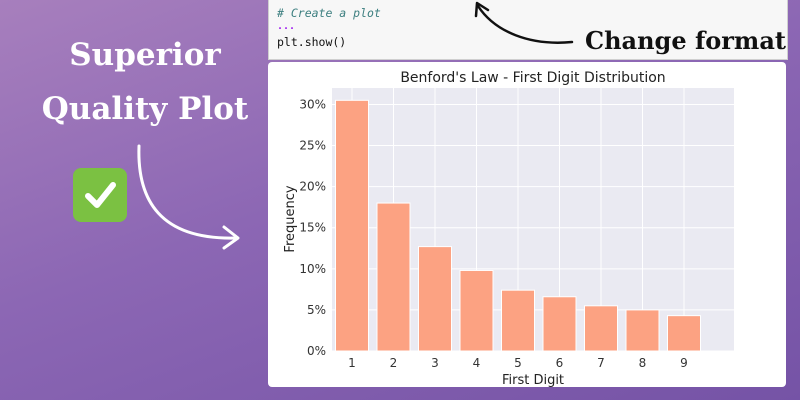 This screenshot has width=800, height=400. Describe the element at coordinates (312, 269) in the screenshot. I see `y-tick-label: 10%` at that location.